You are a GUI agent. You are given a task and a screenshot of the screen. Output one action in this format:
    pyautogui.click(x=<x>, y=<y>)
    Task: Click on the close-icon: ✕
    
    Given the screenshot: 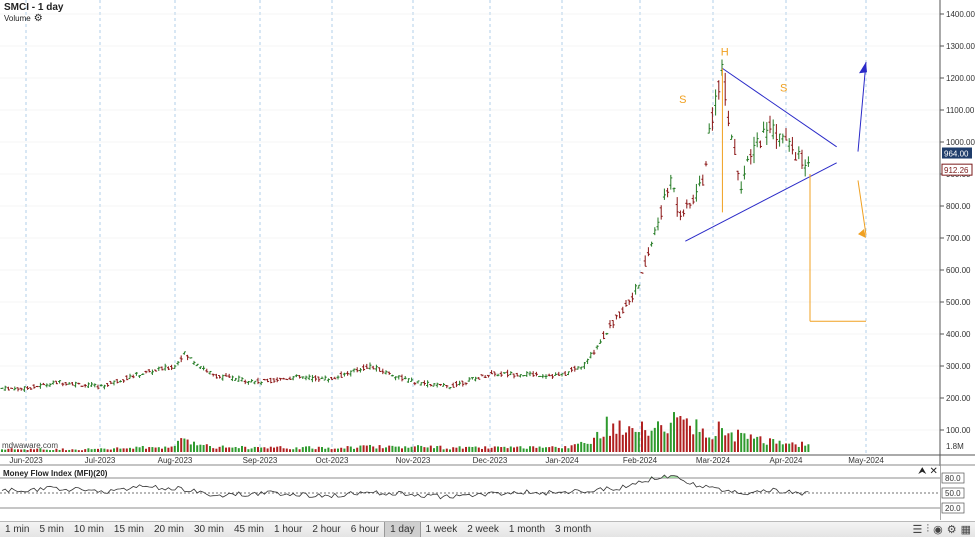 What is the action you would take?
    pyautogui.click(x=933, y=471)
    